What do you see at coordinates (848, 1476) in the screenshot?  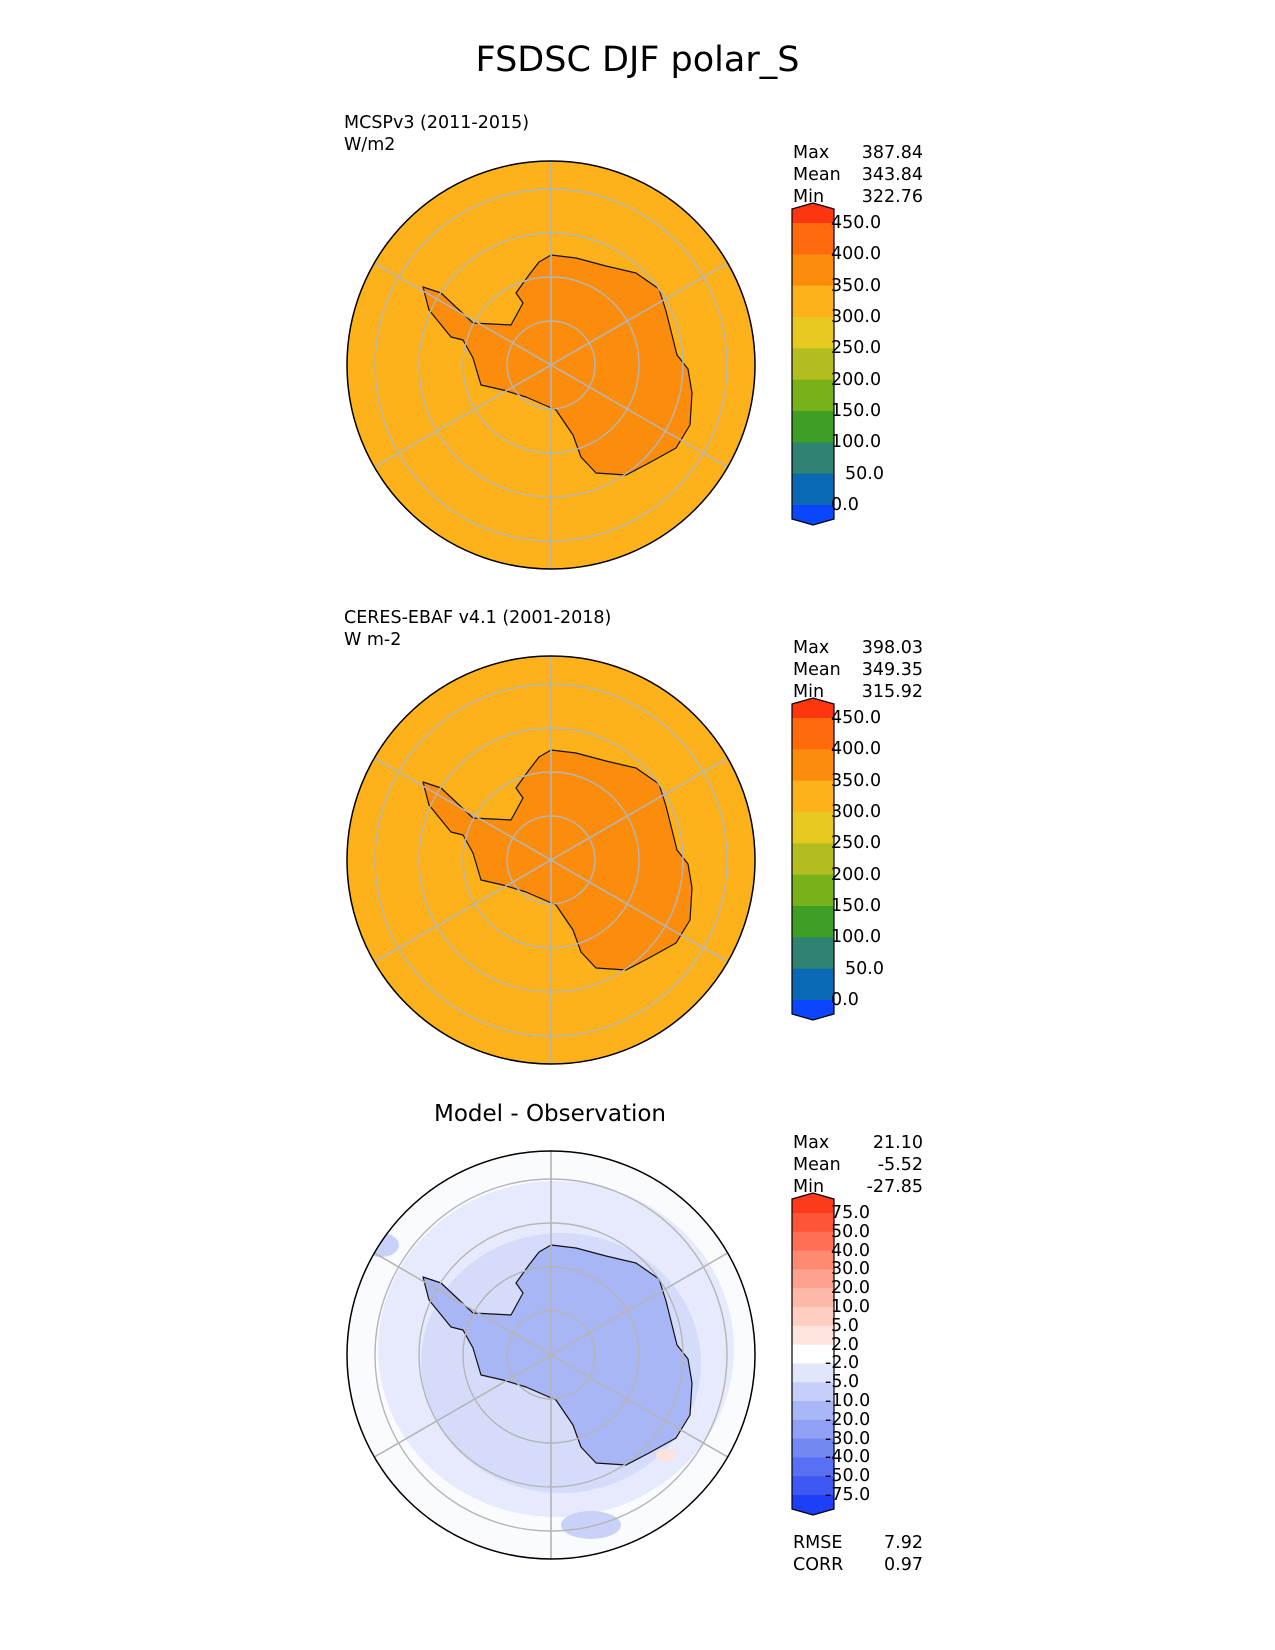 I see `colorbar-tick-label: -50.0` at bounding box center [848, 1476].